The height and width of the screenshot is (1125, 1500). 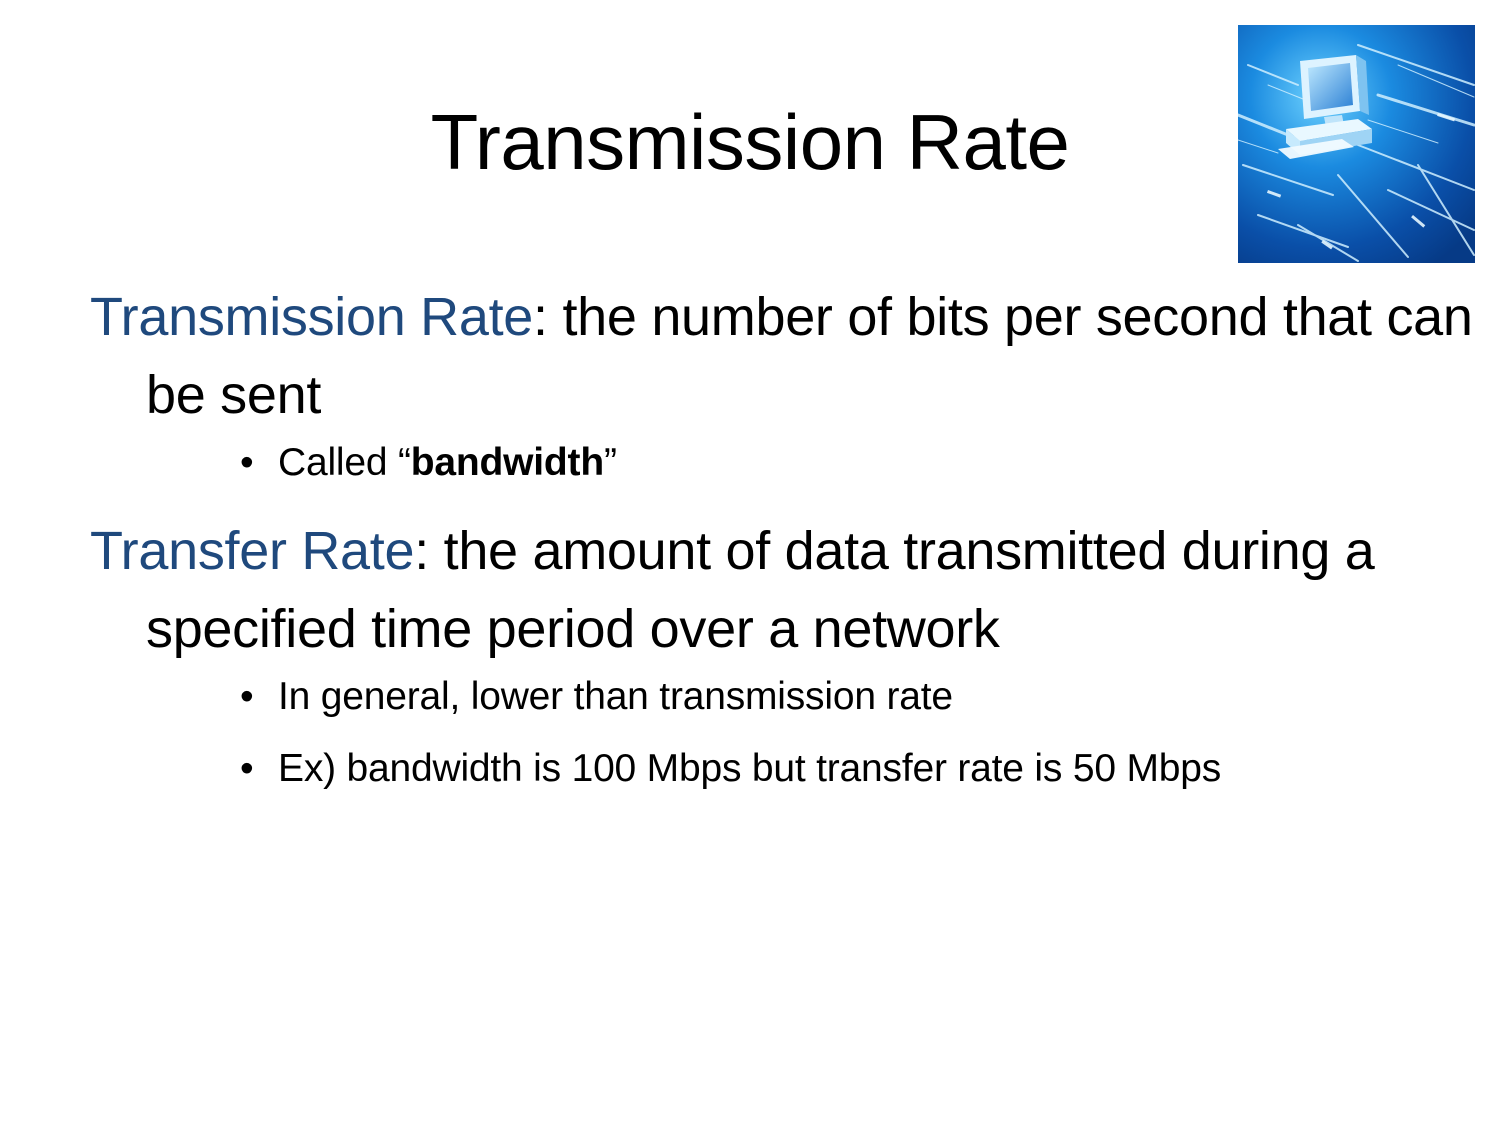 I want to click on computer-network-icon, so click(x=1356, y=144).